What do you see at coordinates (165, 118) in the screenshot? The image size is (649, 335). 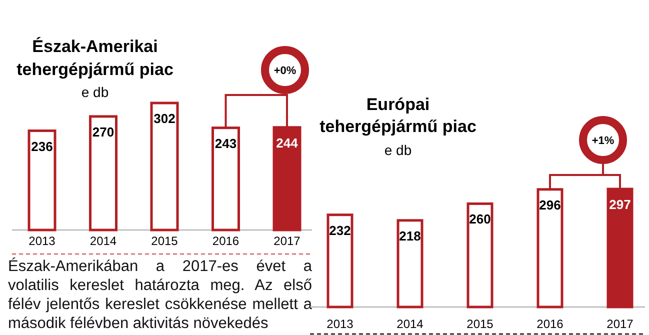 I see `data-label: 302` at bounding box center [165, 118].